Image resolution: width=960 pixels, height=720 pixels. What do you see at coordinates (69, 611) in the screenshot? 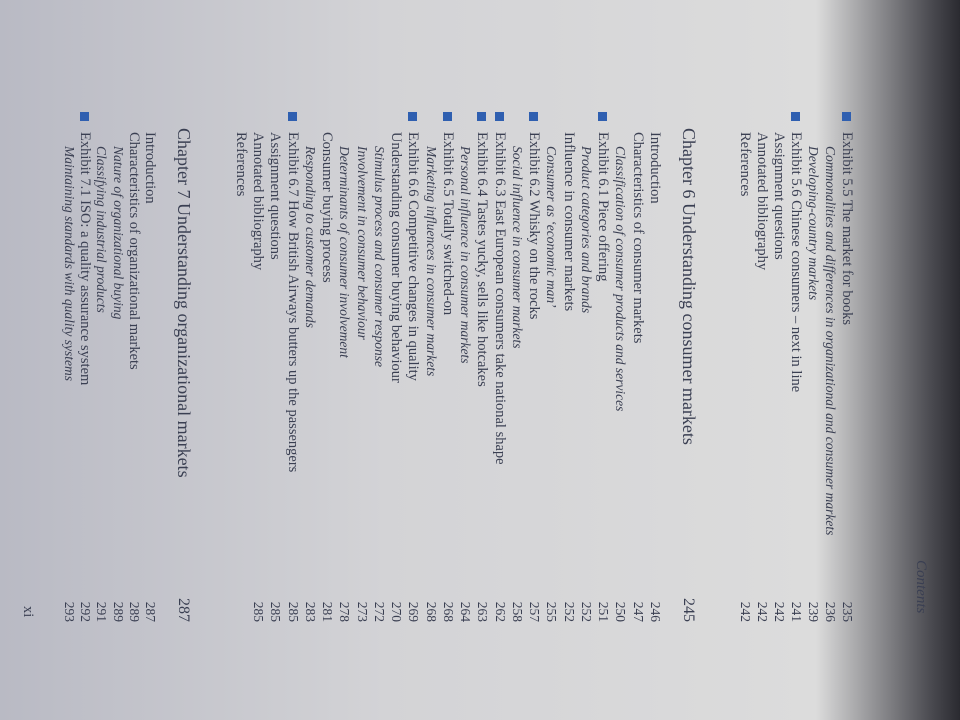
I see `toc-page: 293` at bounding box center [69, 611].